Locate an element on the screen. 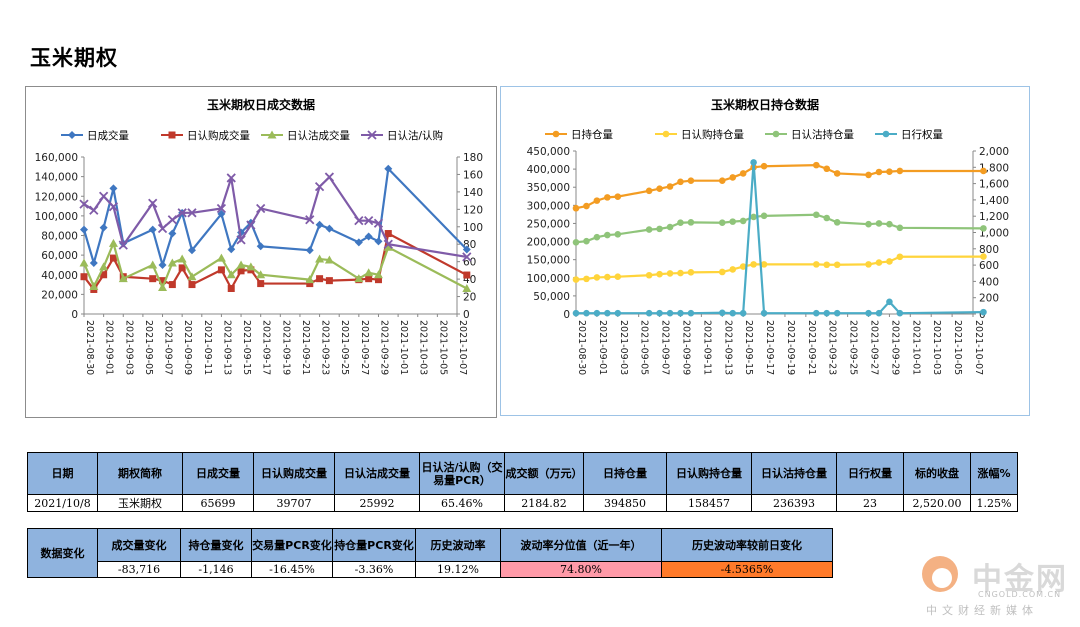 This screenshot has width=1080, height=627. chart-title: 玉米期权日成交数据 is located at coordinates (261, 104).